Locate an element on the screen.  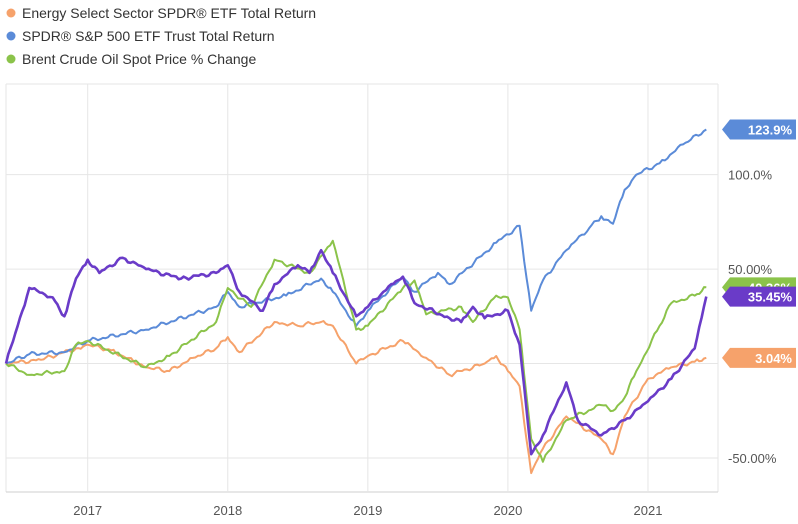
legend-label: Brent Crude Oil Spot Price % Change is located at coordinates (139, 59).